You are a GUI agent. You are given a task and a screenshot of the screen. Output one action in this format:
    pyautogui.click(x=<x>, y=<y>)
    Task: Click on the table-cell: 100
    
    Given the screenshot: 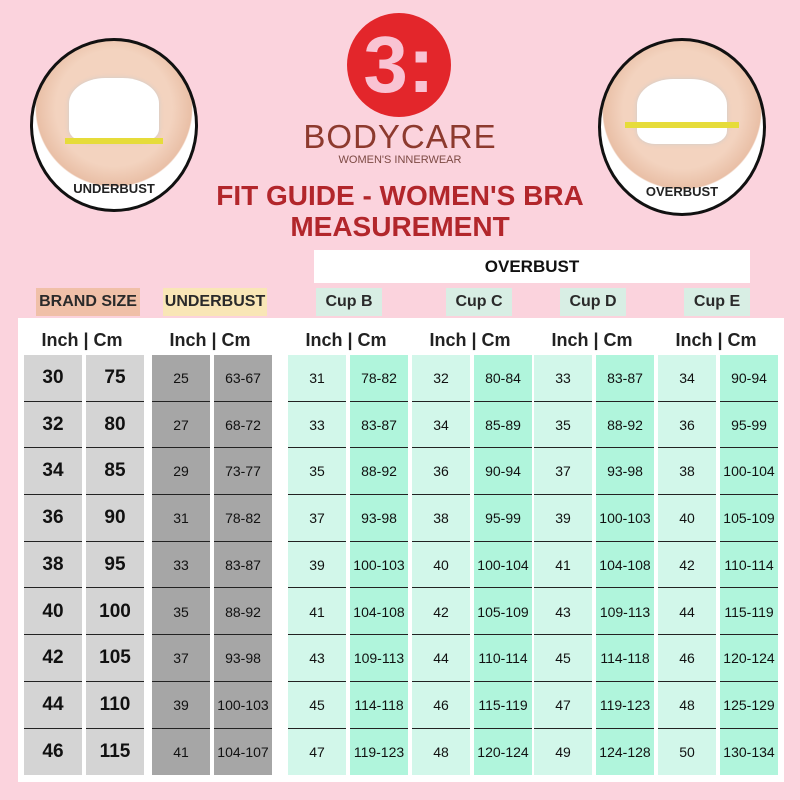 What is the action you would take?
    pyautogui.click(x=115, y=612)
    